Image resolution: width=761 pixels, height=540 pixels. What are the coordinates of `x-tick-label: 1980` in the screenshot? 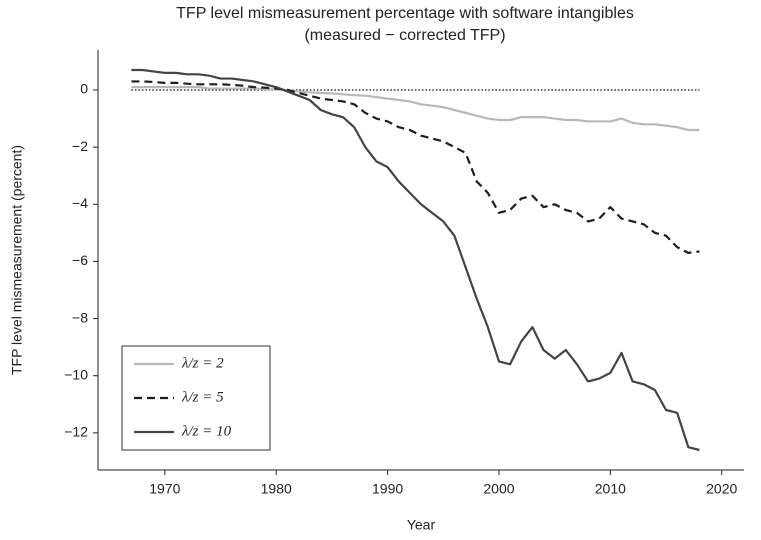 It's located at (276, 489).